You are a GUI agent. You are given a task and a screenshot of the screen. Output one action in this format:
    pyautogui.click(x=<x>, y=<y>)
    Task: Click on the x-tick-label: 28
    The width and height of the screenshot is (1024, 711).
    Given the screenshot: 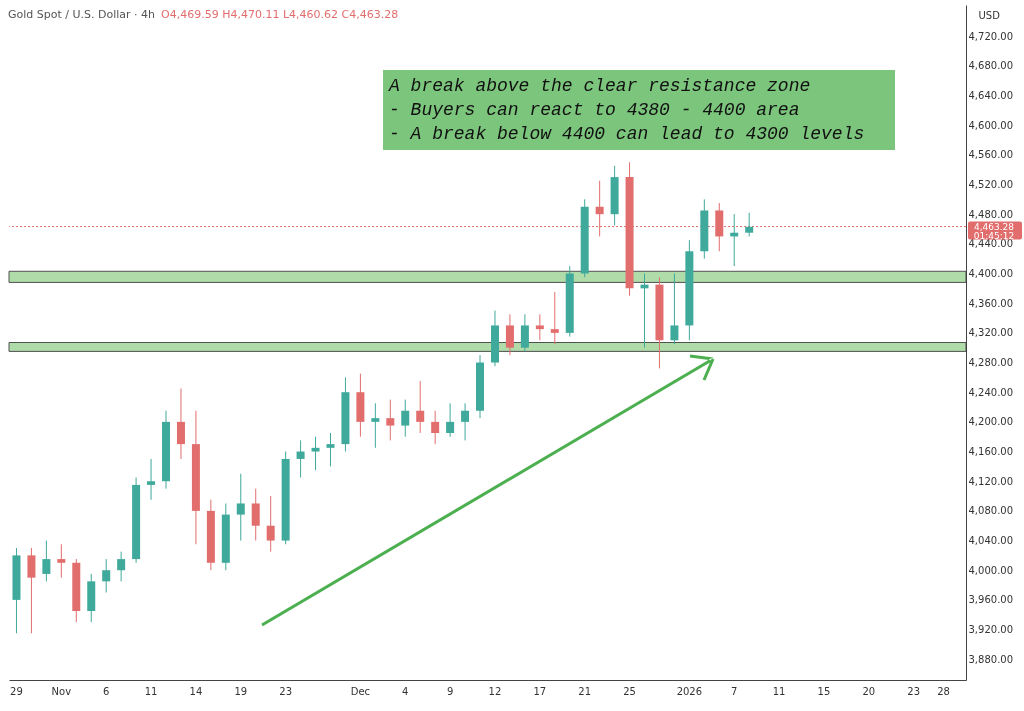 What is the action you would take?
    pyautogui.click(x=943, y=691)
    